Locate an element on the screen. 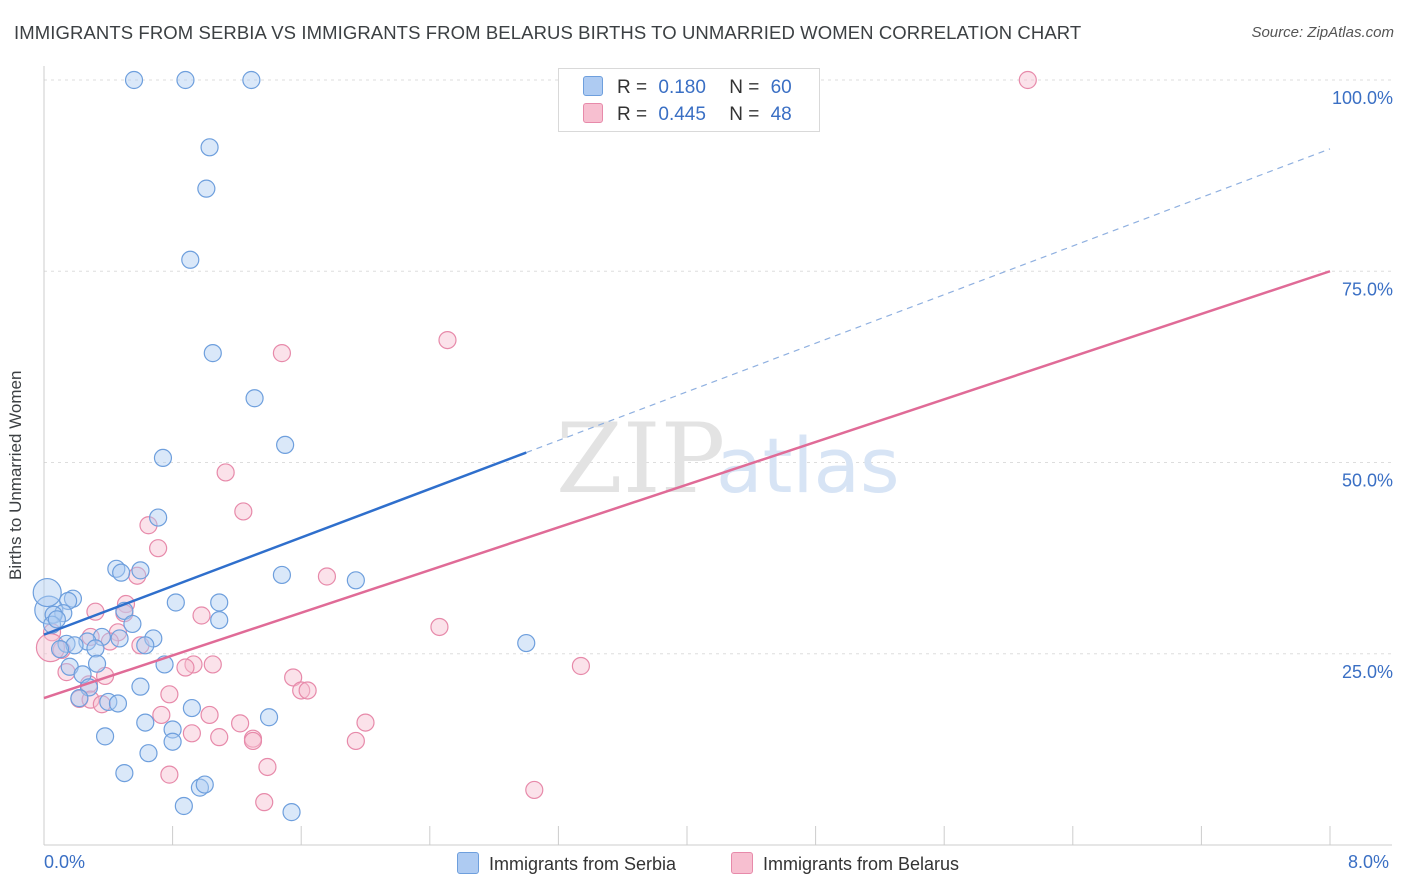 This screenshot has height=892, width=1406. y-axis-label: Births to Unmarried Women is located at coordinates (15, 475).